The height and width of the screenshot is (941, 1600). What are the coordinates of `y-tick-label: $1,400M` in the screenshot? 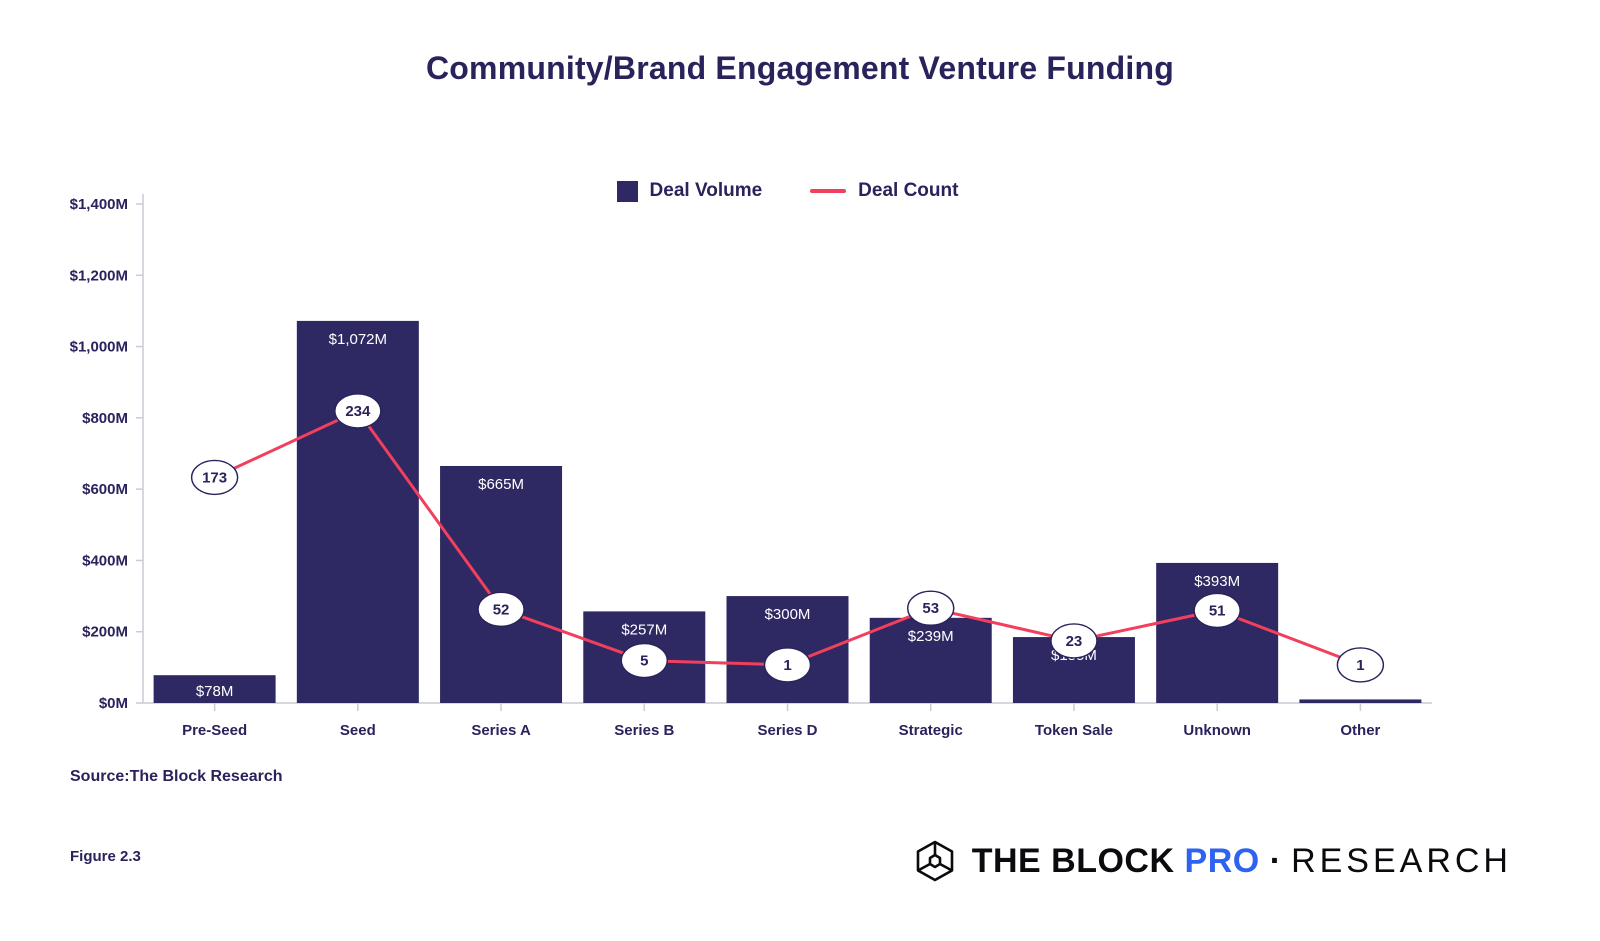 It's located at (99, 204).